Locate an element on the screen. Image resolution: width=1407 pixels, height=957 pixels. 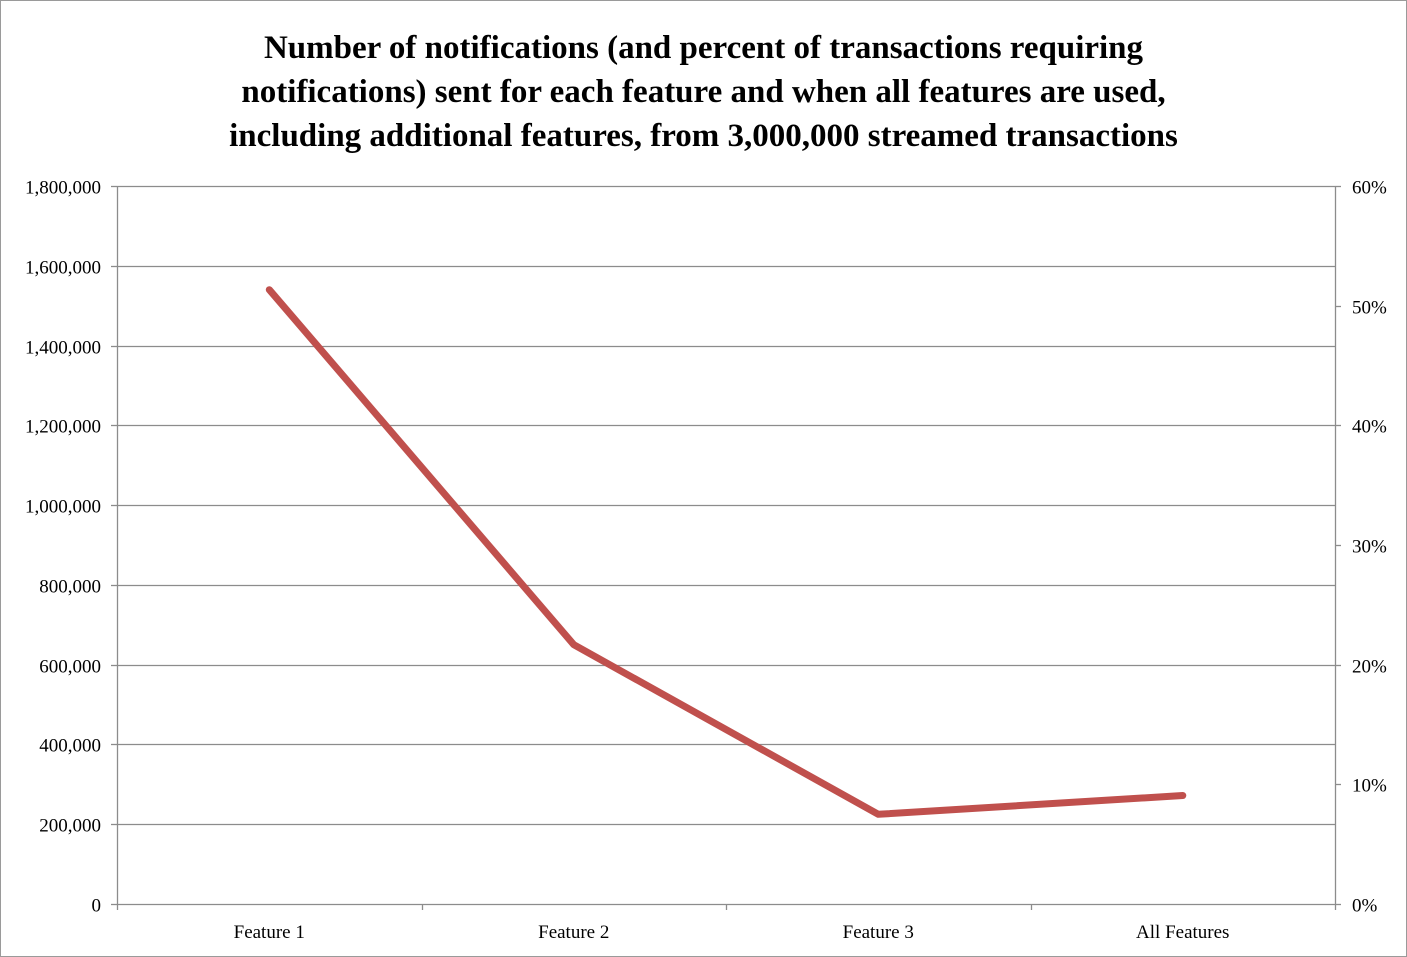
y-right-tick-label: 40% is located at coordinates (1369, 427).